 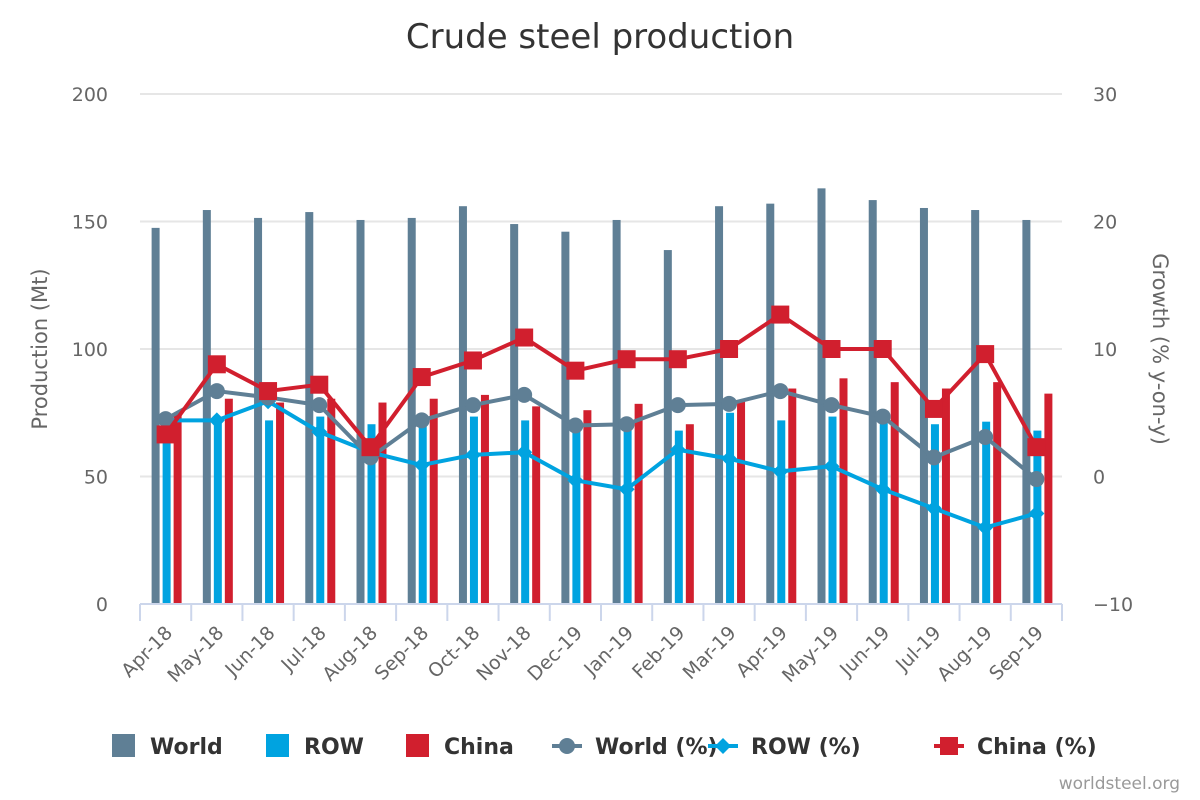 I want to click on y2-tick-label: 30, so click(x=1105, y=95).